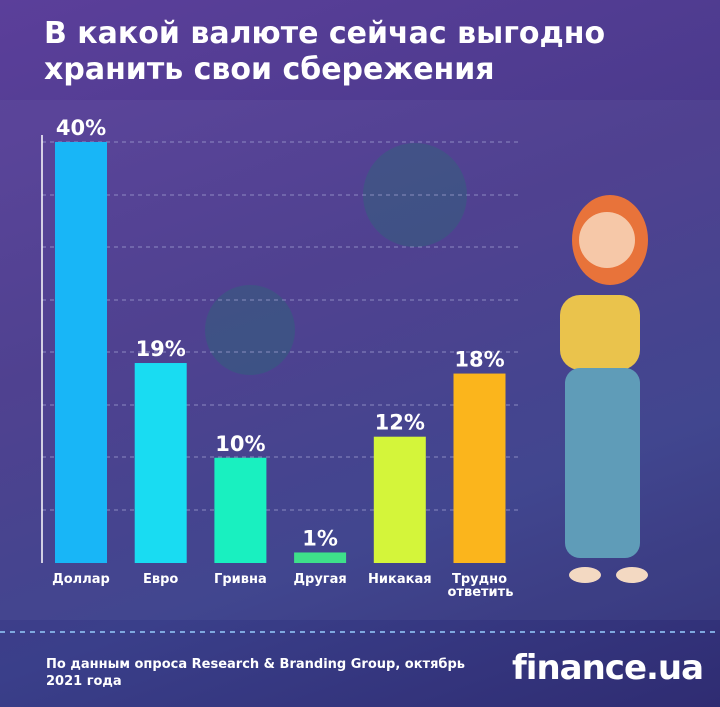 The width and height of the screenshot is (720, 707). What do you see at coordinates (608, 668) in the screenshot?
I see `logo: finance.ua` at bounding box center [608, 668].